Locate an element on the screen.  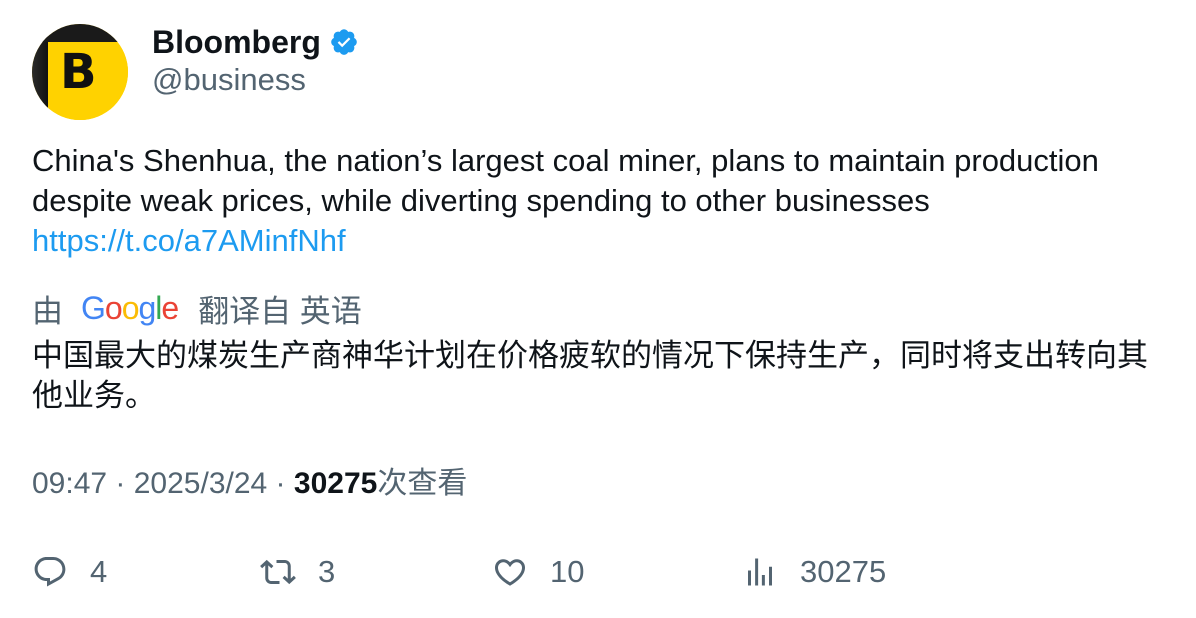
retweet-icon is located at coordinates (278, 572).